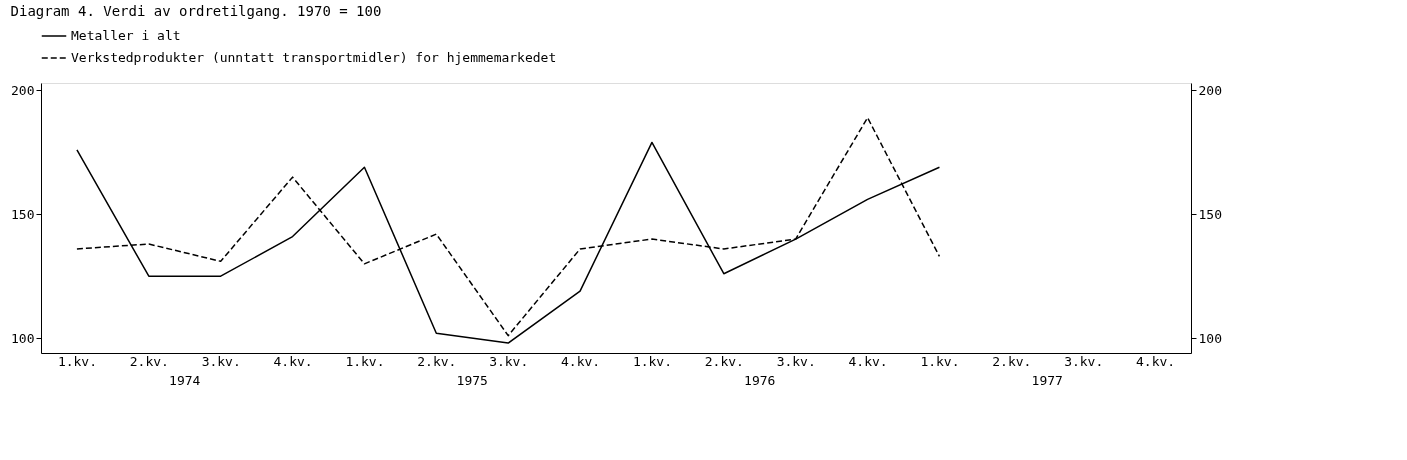 Image resolution: width=1407 pixels, height=460 pixels. What do you see at coordinates (1210, 90) in the screenshot?
I see `y2-tick-label: 200` at bounding box center [1210, 90].